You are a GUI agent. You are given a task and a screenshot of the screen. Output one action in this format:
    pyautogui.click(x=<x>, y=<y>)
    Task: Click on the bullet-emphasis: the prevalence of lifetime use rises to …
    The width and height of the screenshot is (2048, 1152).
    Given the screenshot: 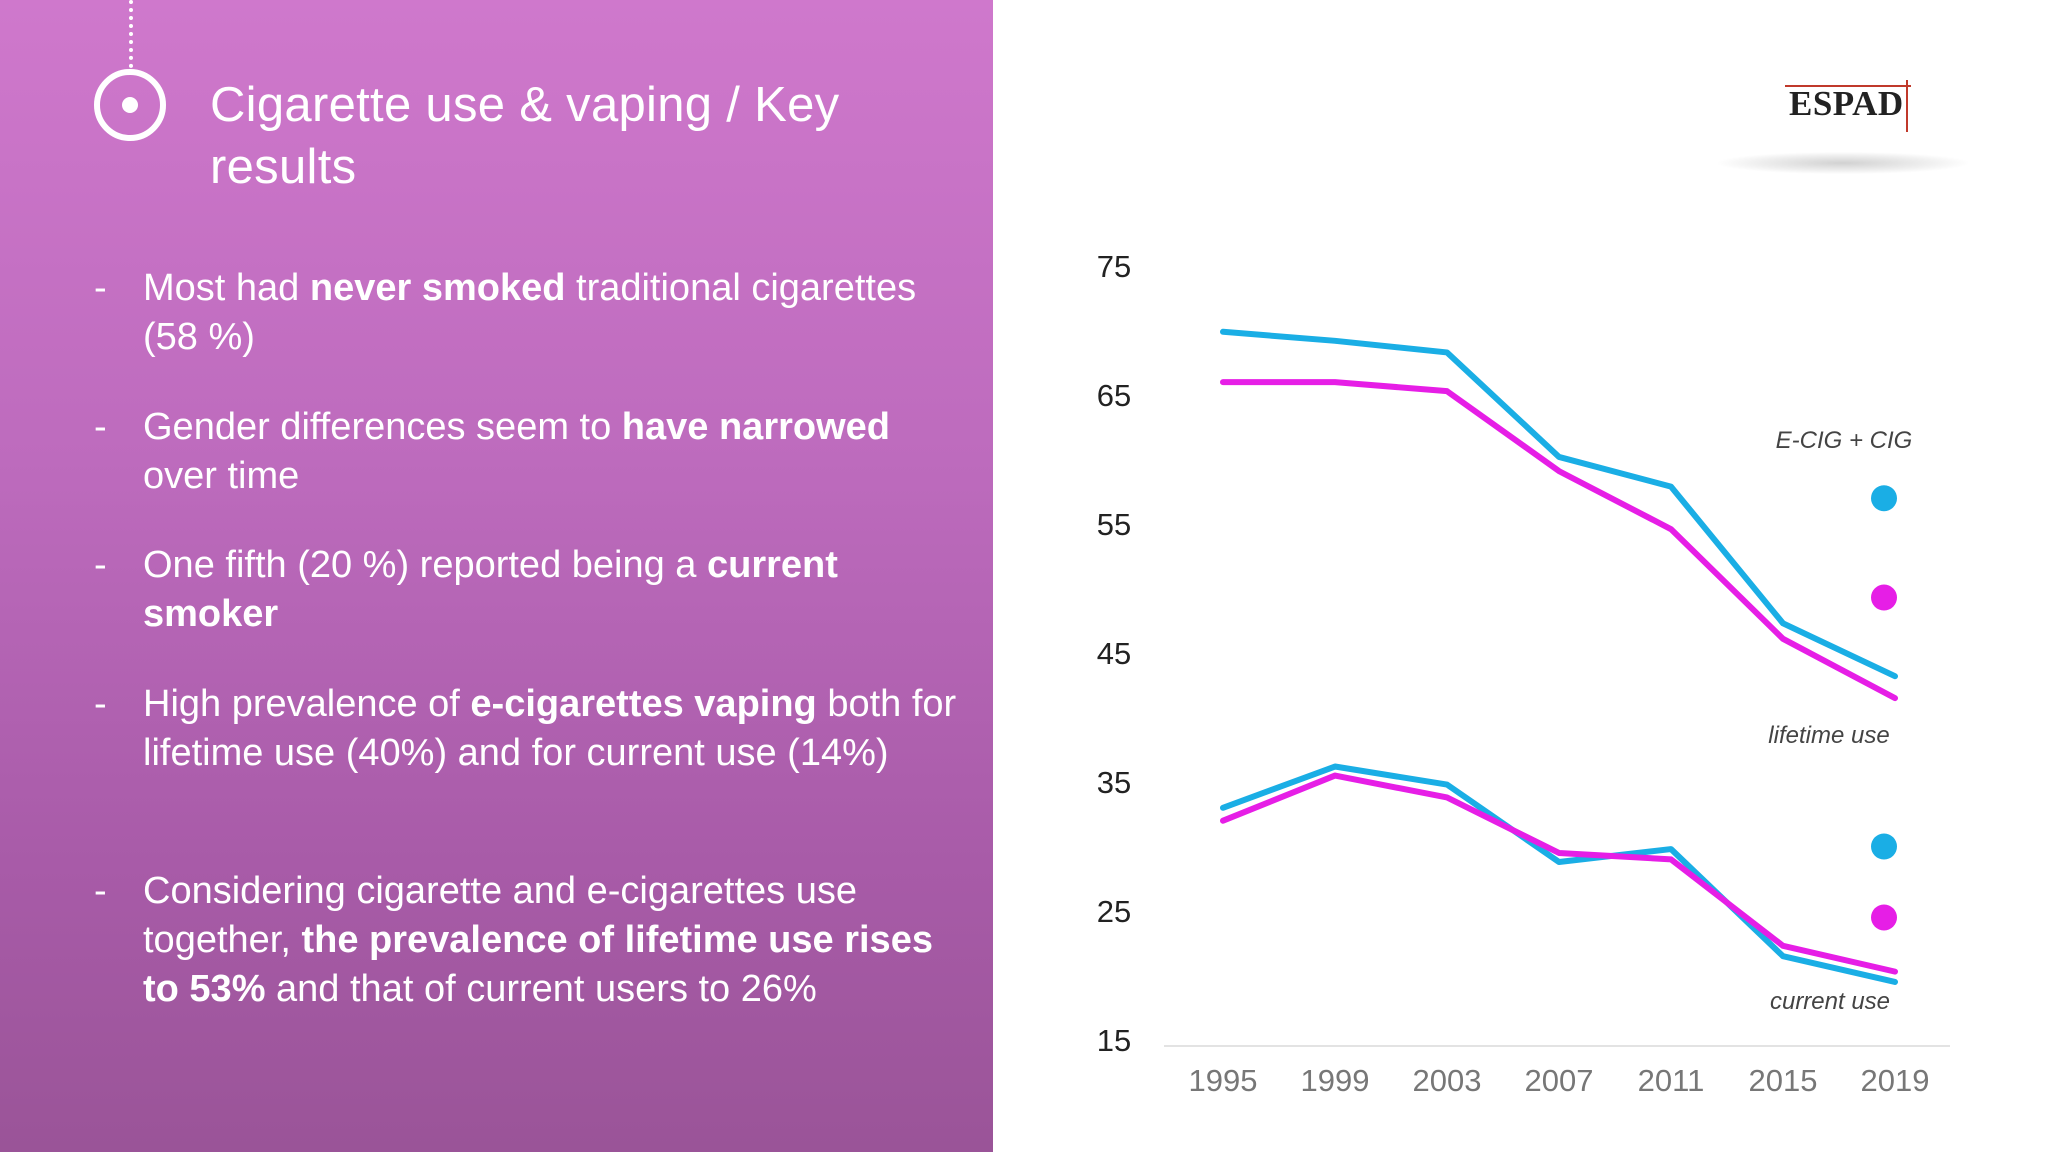 What is the action you would take?
    pyautogui.click(x=538, y=964)
    